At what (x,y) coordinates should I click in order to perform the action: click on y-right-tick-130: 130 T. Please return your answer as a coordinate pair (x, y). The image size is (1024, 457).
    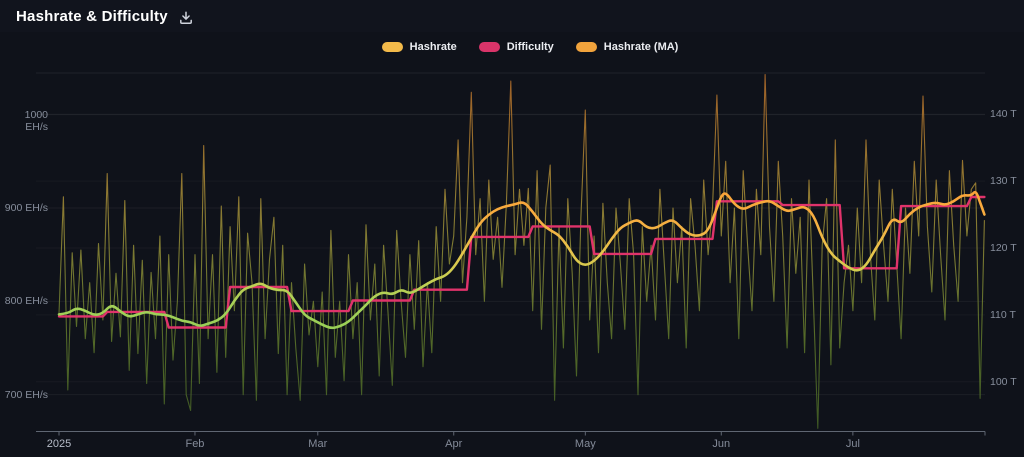
    Looking at the image, I should click on (1003, 181).